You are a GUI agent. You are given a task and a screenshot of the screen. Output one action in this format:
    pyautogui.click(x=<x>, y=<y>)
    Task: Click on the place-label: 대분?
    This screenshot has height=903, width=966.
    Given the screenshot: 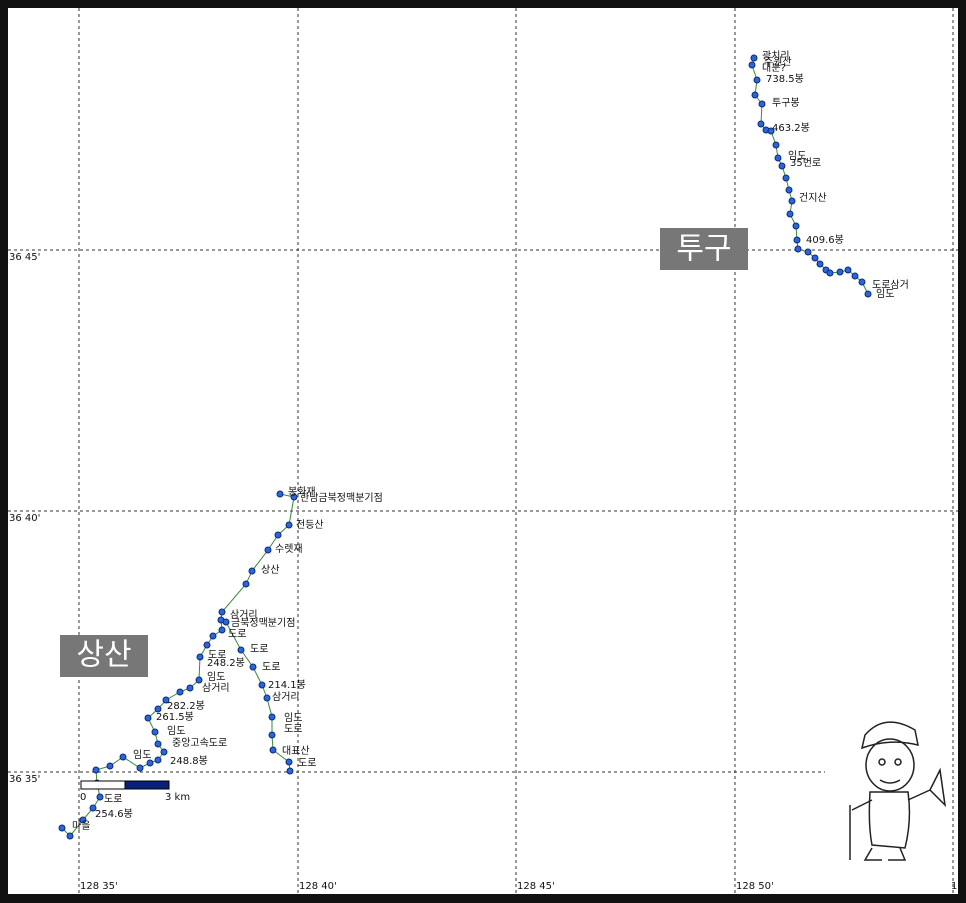 What is the action you would take?
    pyautogui.click(x=774, y=68)
    